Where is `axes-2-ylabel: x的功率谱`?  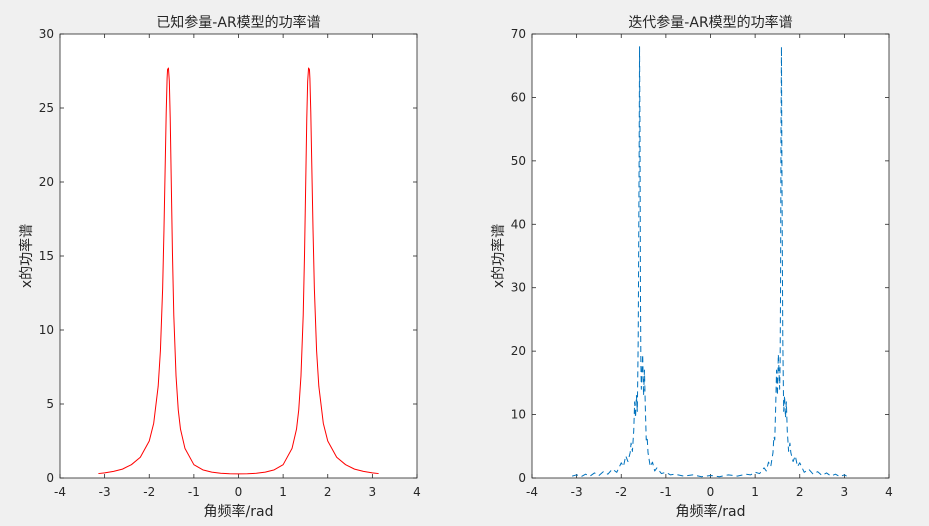 axes-2-ylabel: x的功率谱 is located at coordinates (498, 256).